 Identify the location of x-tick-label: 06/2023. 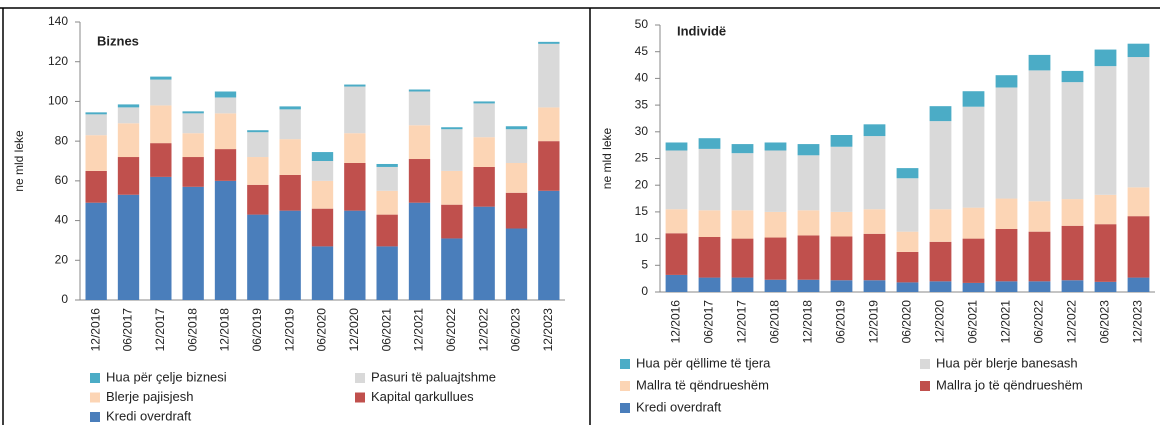
(1105, 322).